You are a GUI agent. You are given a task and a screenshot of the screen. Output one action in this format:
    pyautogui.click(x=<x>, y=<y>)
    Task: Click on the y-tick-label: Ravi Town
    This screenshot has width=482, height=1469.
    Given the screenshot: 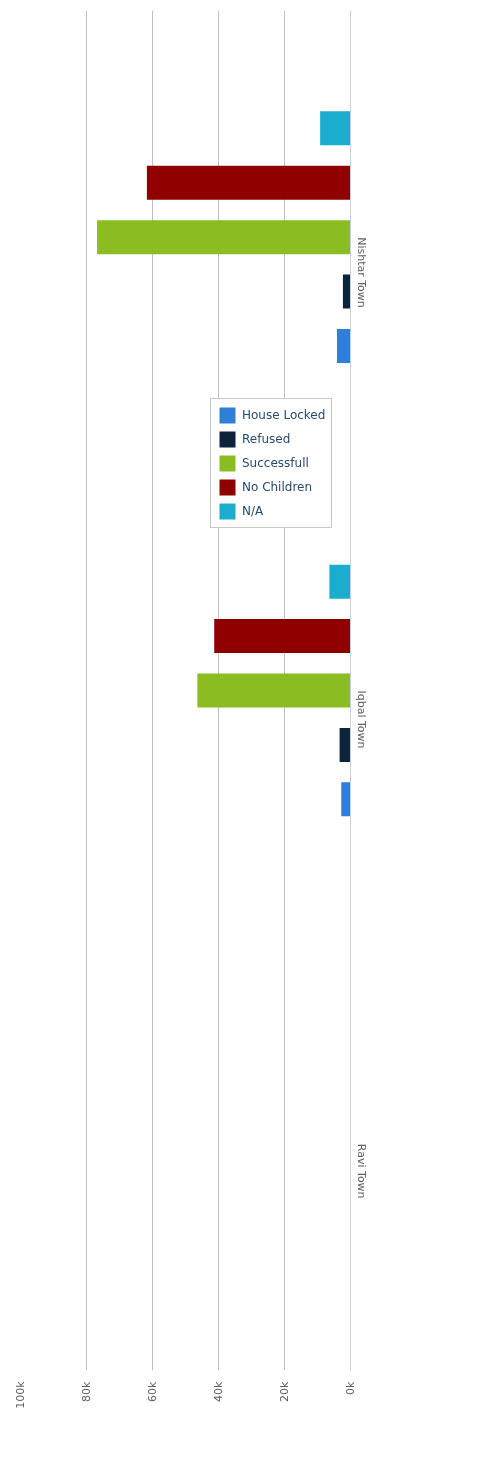 What is the action you would take?
    pyautogui.click(x=361, y=1171)
    